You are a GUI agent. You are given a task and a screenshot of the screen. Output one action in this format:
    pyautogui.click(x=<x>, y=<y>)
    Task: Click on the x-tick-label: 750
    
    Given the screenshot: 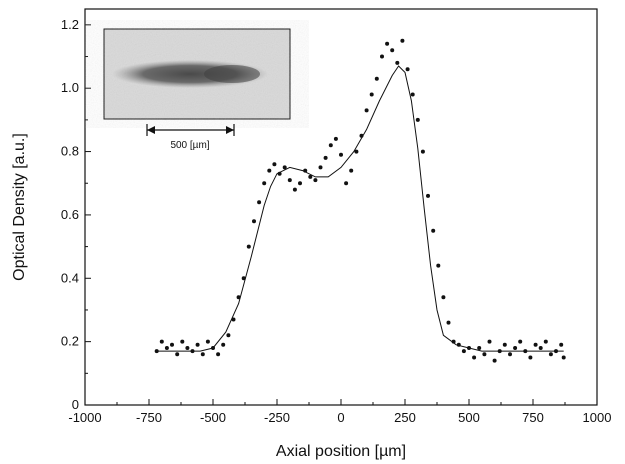 What is the action you would take?
    pyautogui.click(x=533, y=417)
    